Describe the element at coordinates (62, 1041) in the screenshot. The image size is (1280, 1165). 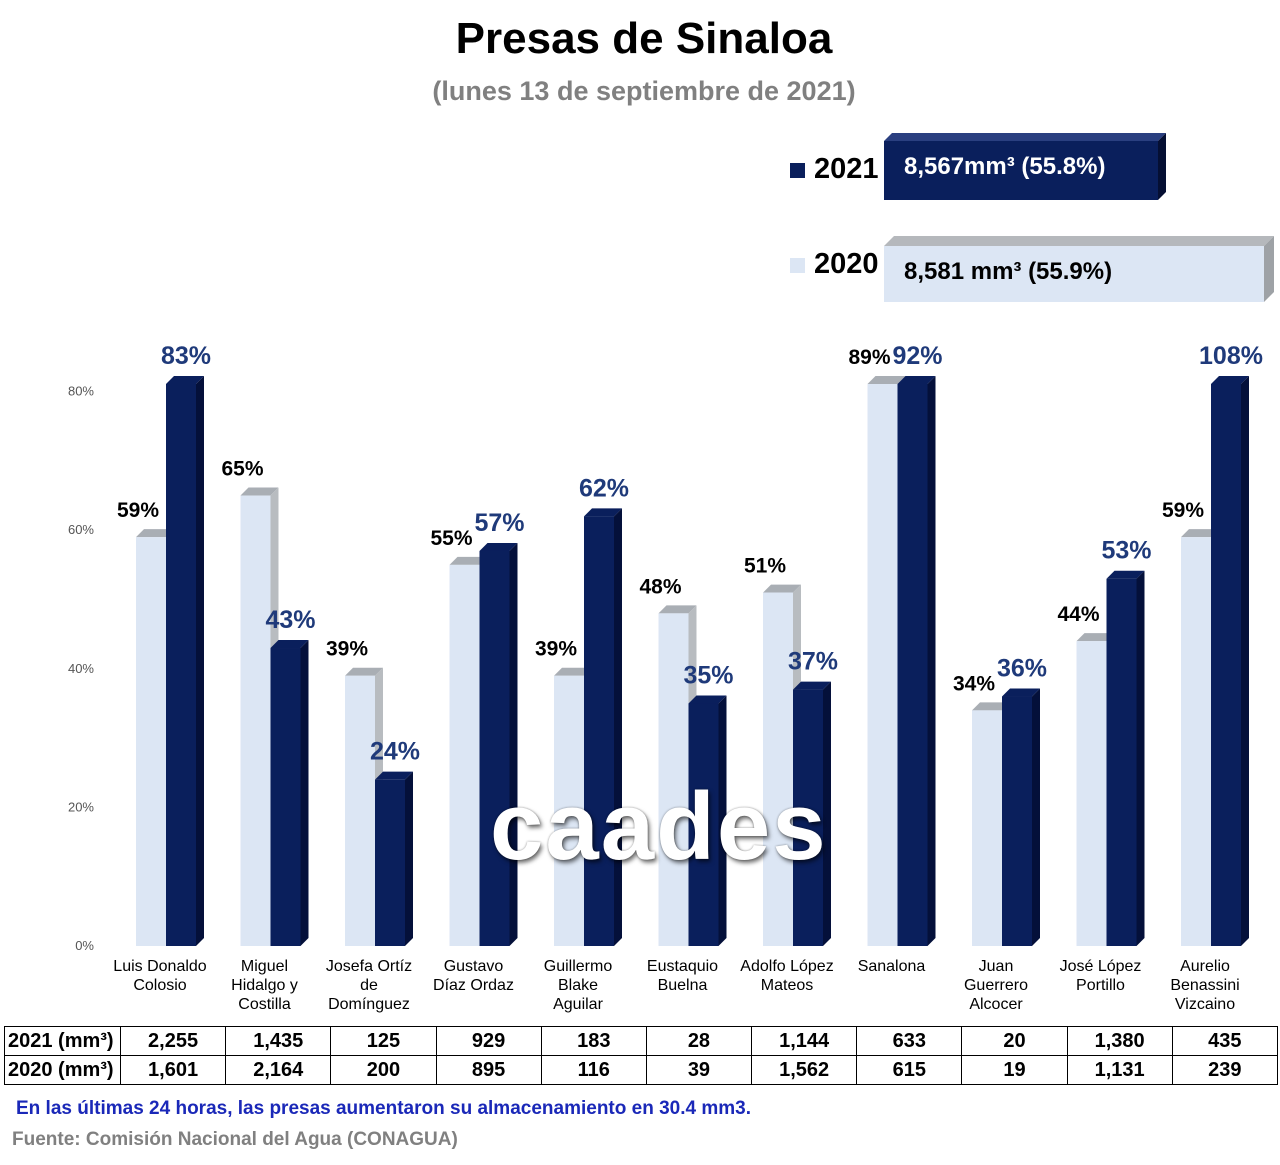
I see `table-row-label: 2021 (mm³)` at that location.